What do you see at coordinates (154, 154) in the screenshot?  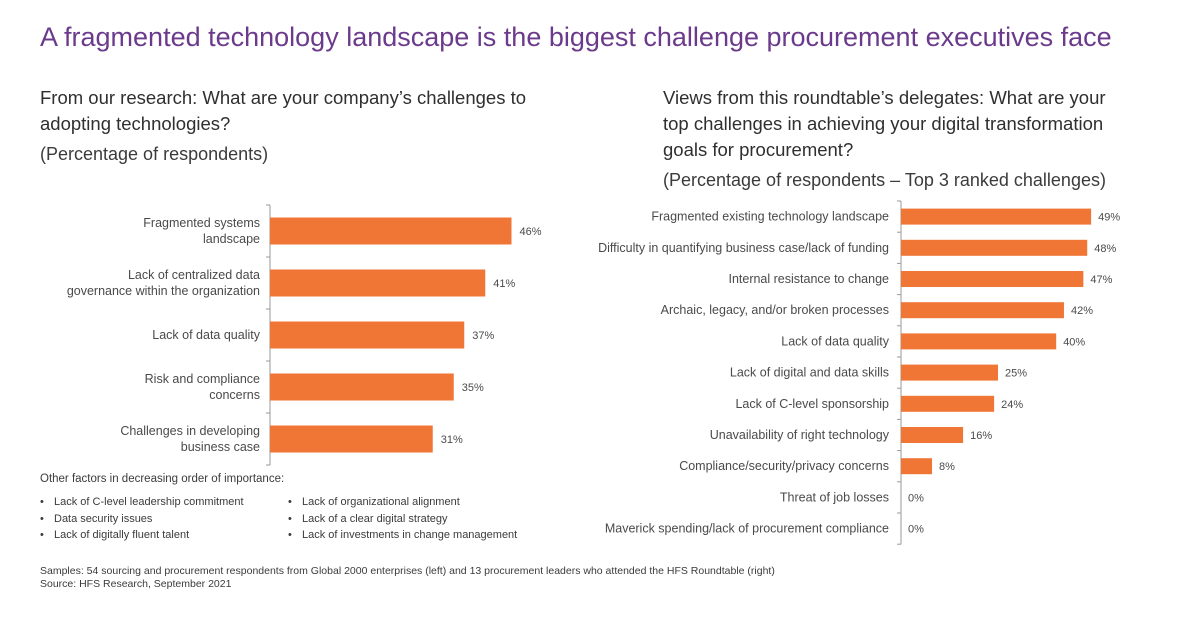 I see `left-chart-subtitle: (Percentage of respondents)` at bounding box center [154, 154].